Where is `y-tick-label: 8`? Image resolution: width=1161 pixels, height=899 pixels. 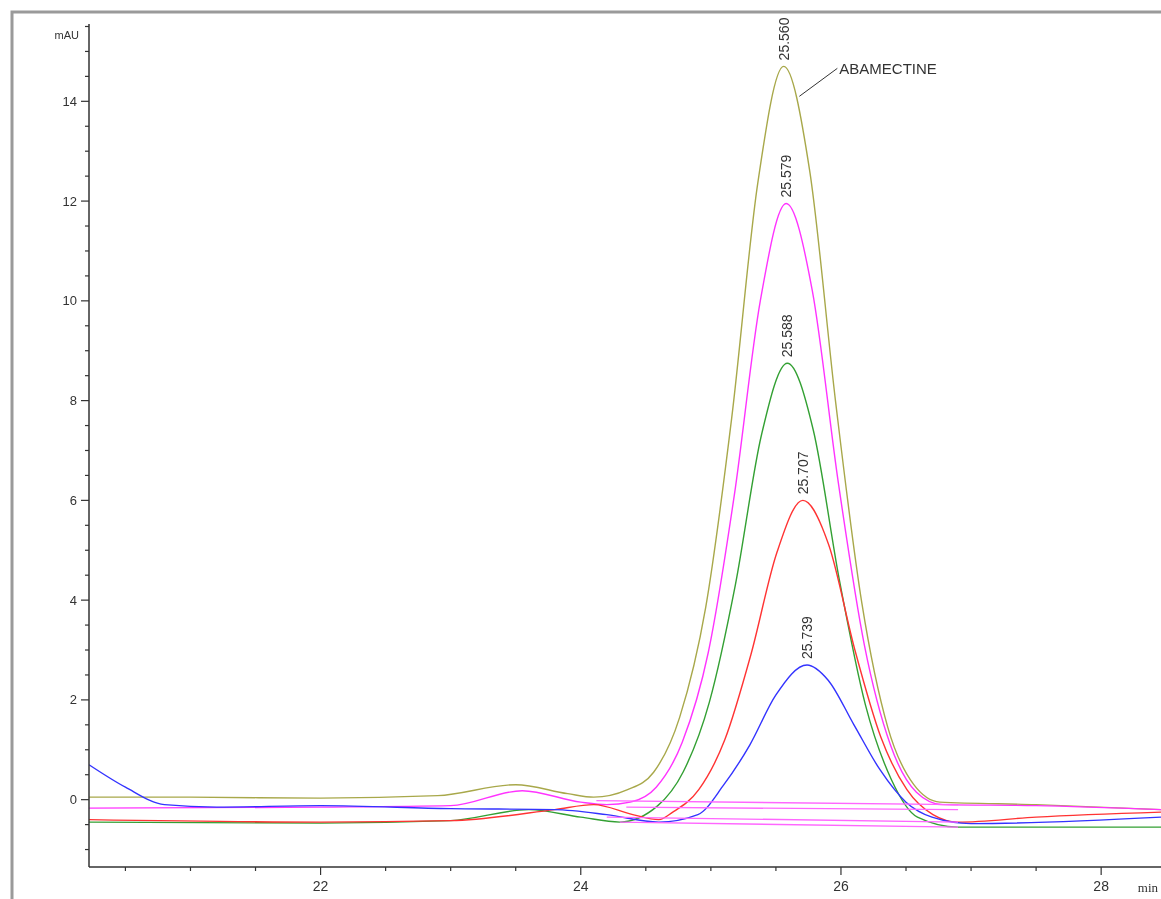 y-tick-label: 8 is located at coordinates (73, 401).